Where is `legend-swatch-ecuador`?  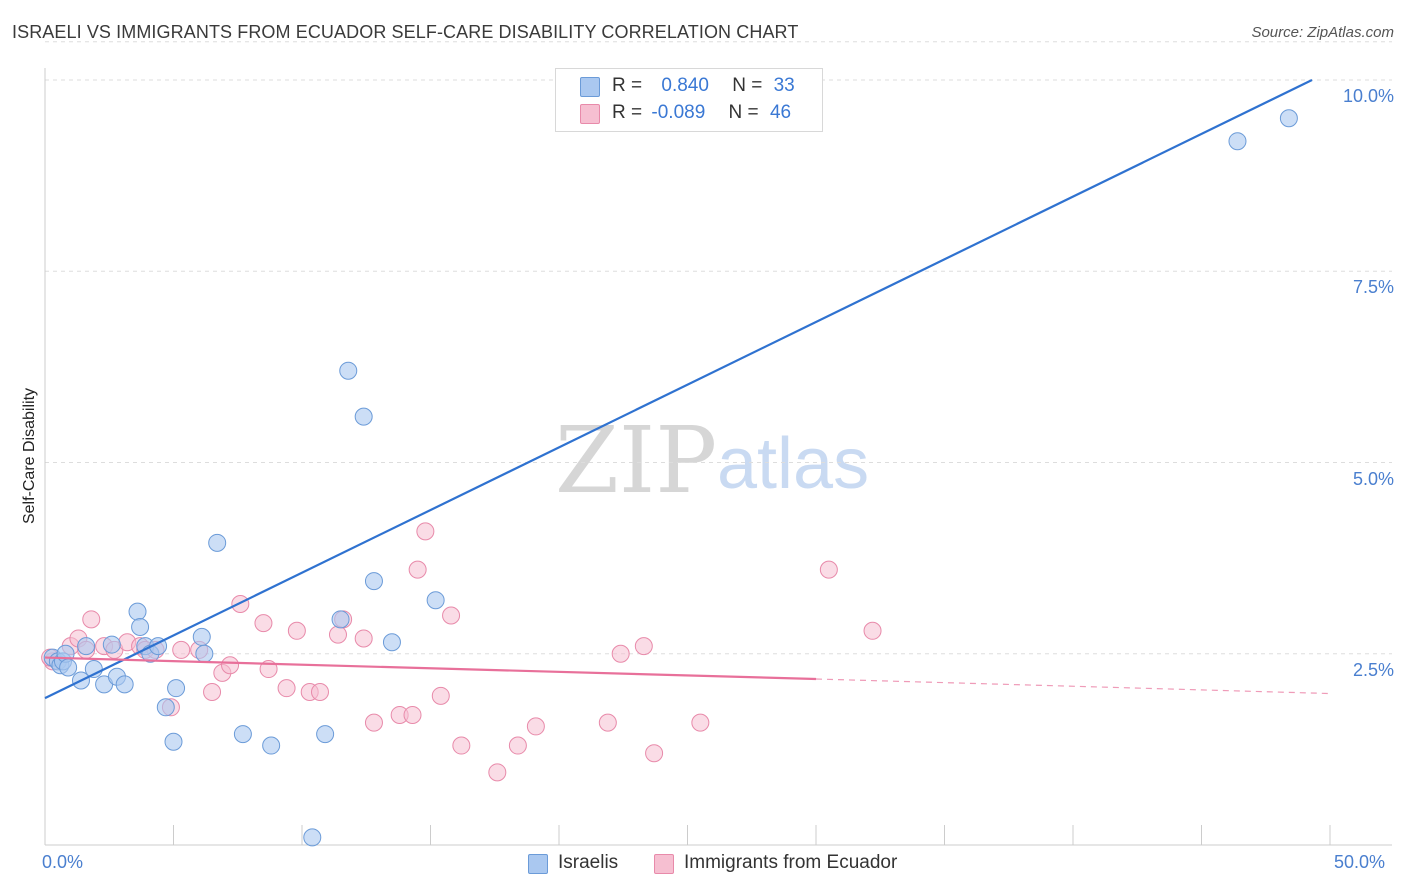 legend-swatch-ecuador is located at coordinates (590, 114).